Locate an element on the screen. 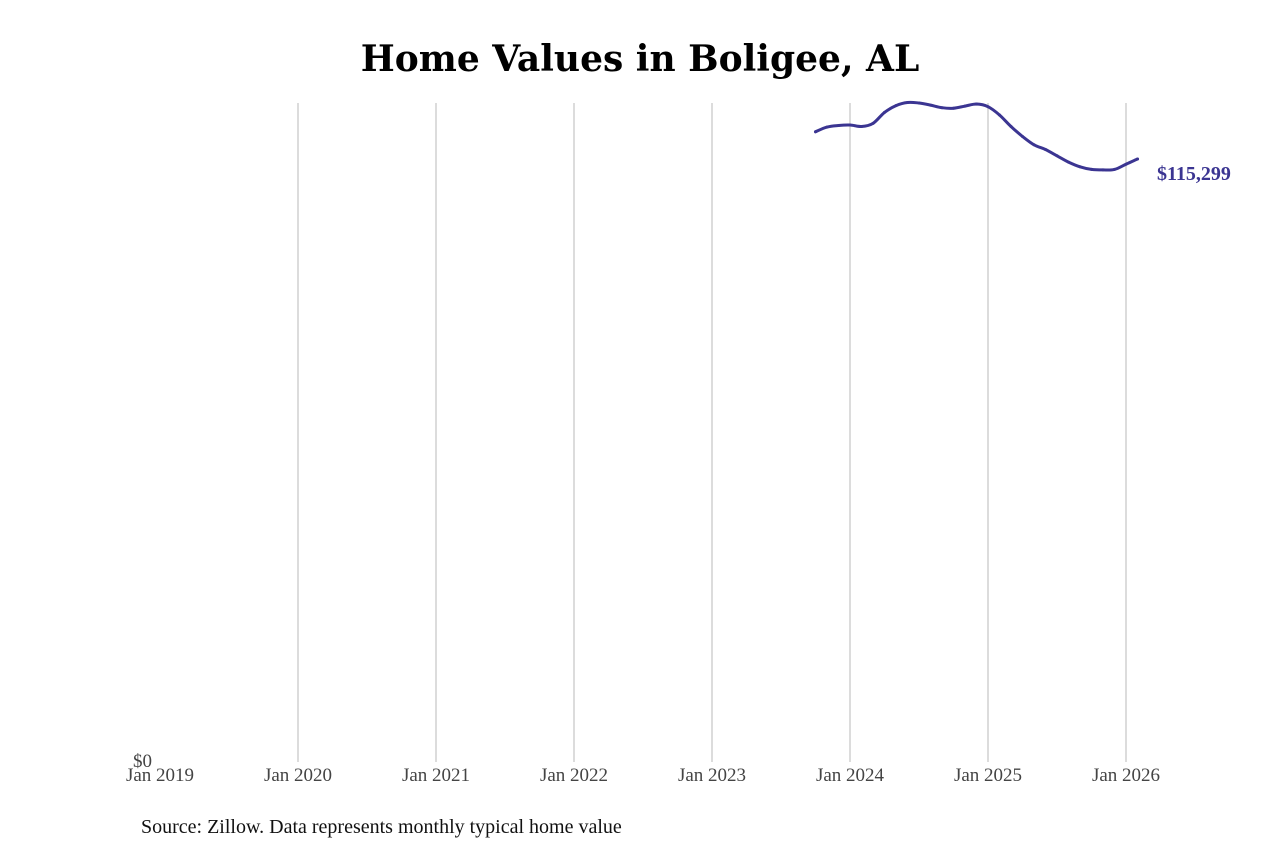  x-tick-label: Jan 2025 is located at coordinates (988, 775).